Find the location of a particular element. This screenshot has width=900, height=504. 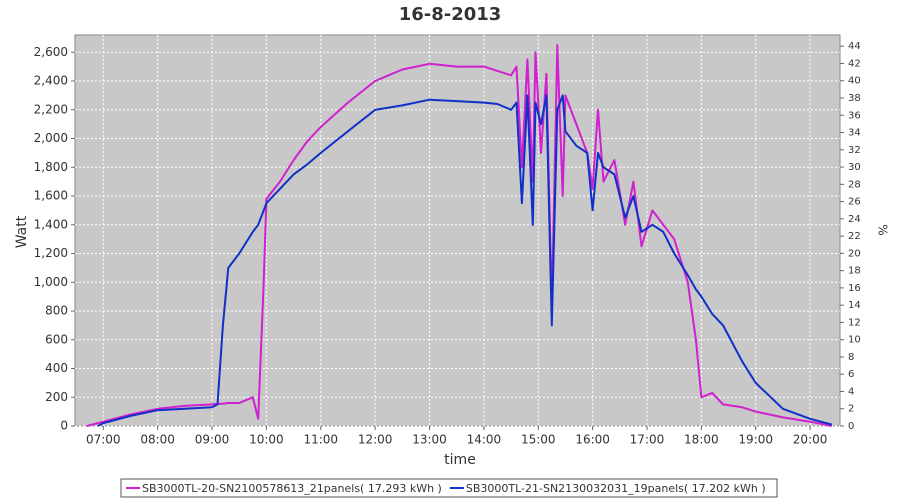

x-tick-label: 14:00 is located at coordinates (484, 440).